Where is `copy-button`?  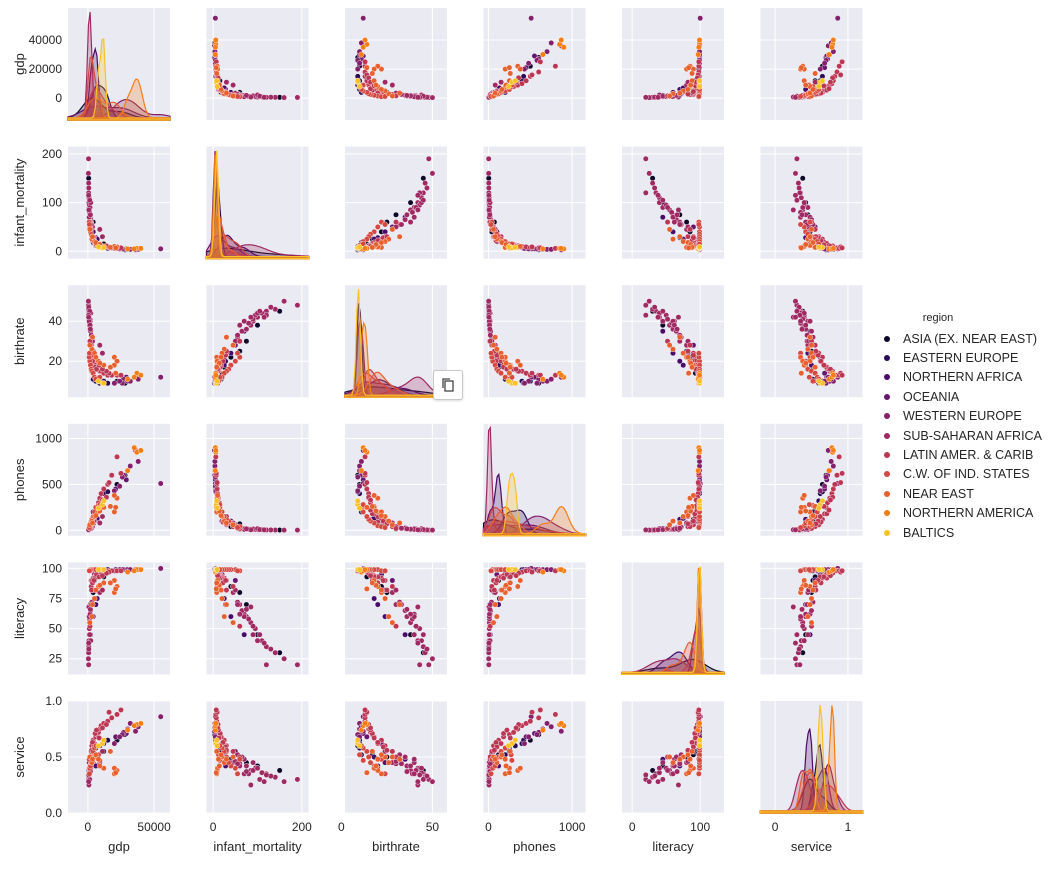
copy-button is located at coordinates (448, 385).